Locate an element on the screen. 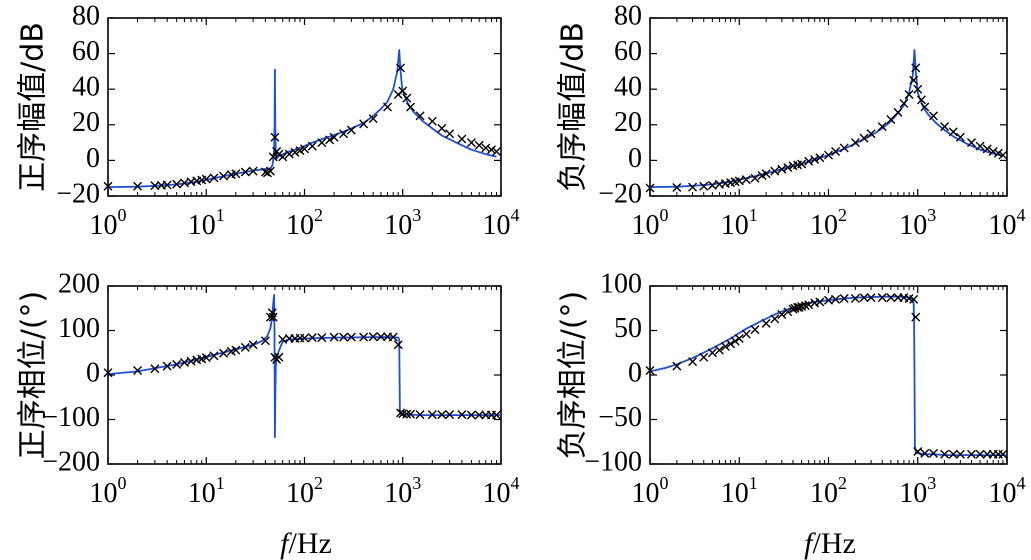 Image resolution: width=1031 pixels, height=560 pixels. y-tick-label: −100 is located at coordinates (613, 461).